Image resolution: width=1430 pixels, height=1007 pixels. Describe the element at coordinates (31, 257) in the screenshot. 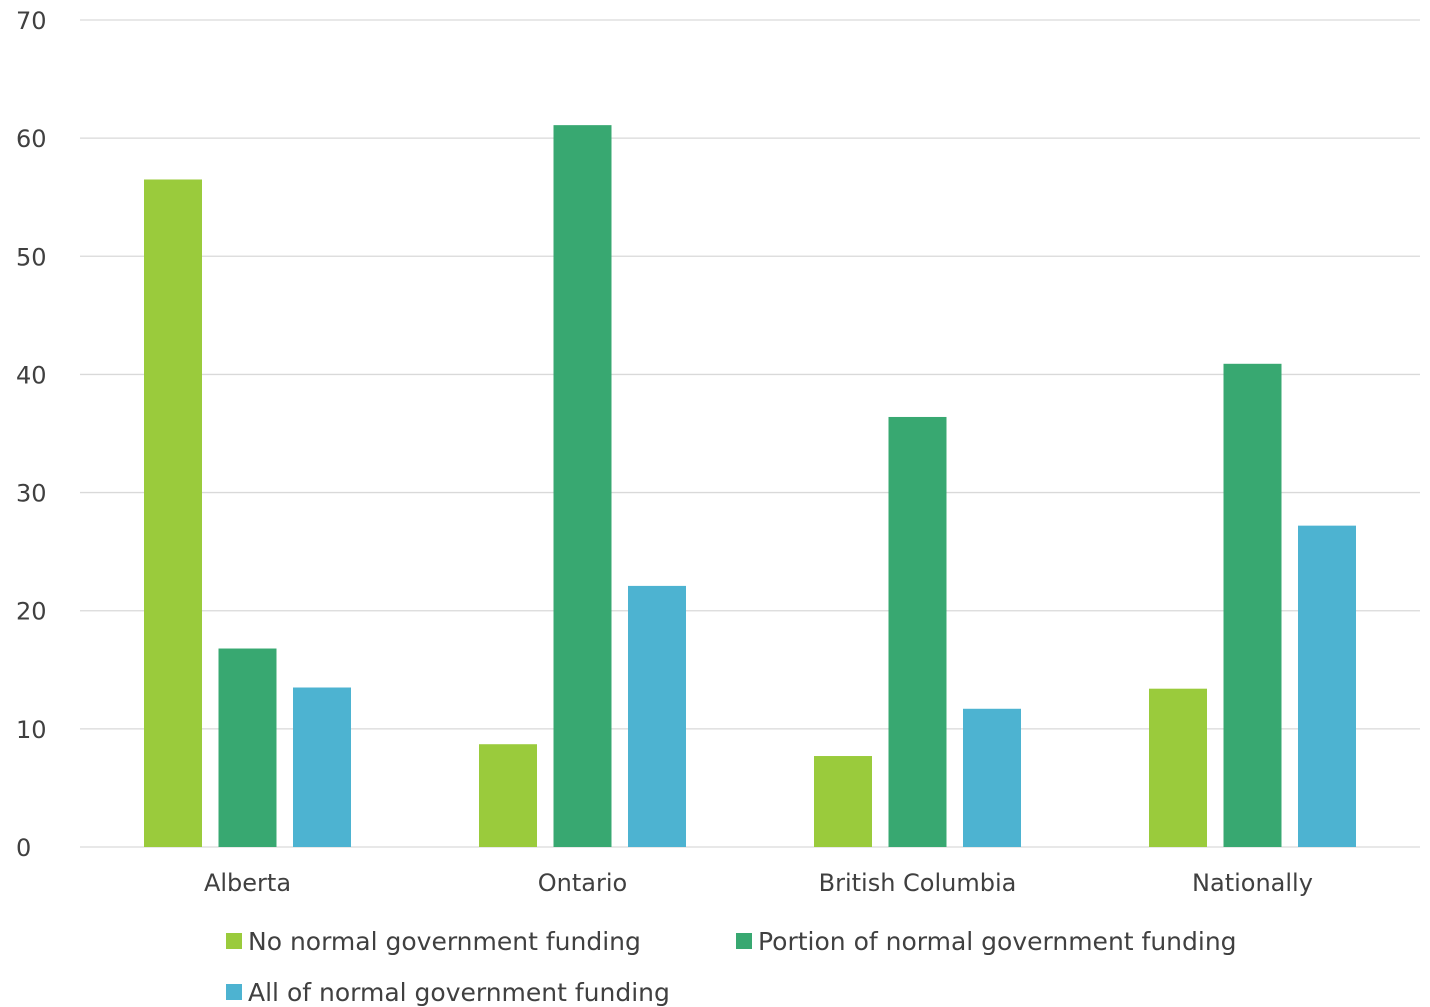

I see `y-tick-label: 50` at that location.